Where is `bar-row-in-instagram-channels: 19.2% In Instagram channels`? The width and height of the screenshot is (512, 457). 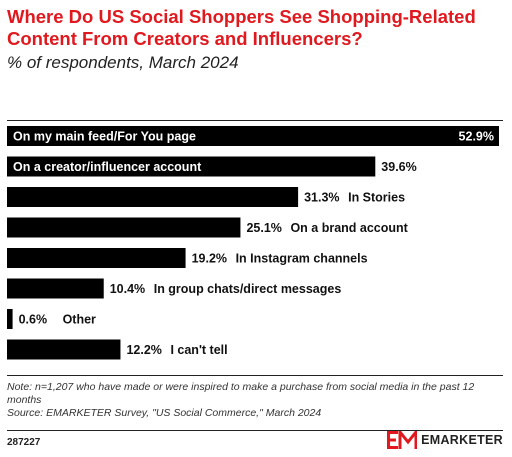
bar-row-in-instagram-channels: 19.2% In Instagram channels is located at coordinates (187, 258).